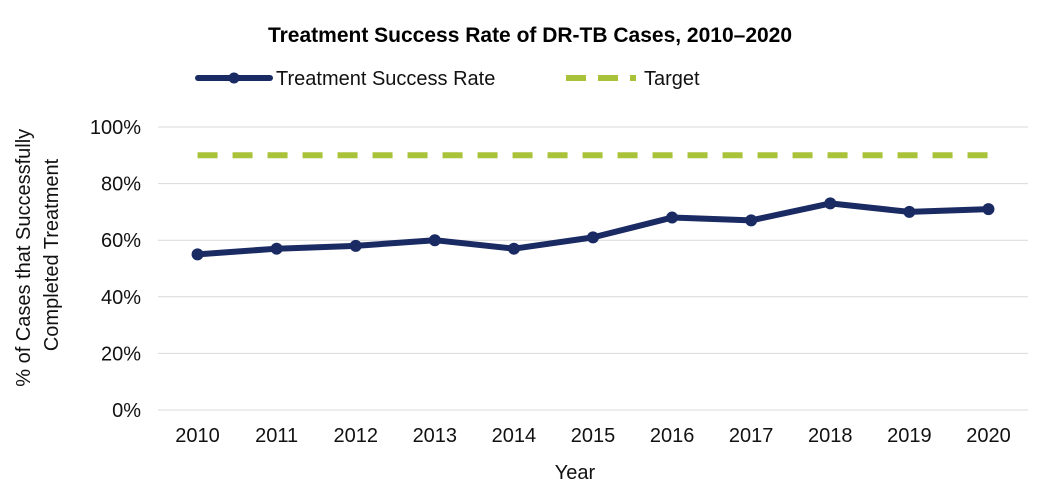 Image resolution: width=1060 pixels, height=488 pixels. Describe the element at coordinates (121, 354) in the screenshot. I see `y-tick-label: 20%` at that location.